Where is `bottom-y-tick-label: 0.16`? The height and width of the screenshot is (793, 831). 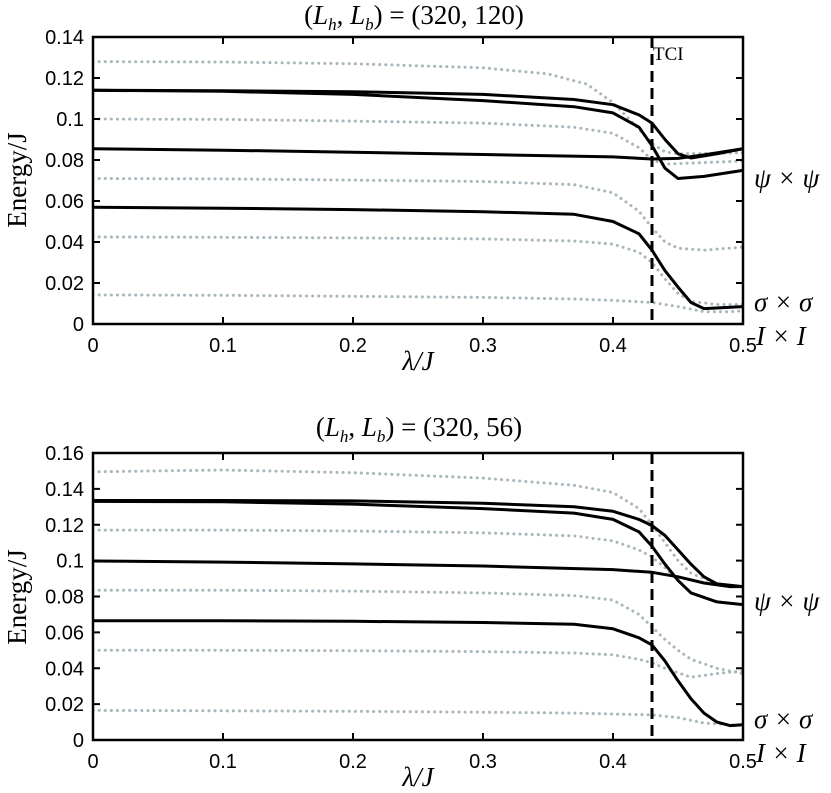 bottom-y-tick-label: 0.16 is located at coordinates (64, 454).